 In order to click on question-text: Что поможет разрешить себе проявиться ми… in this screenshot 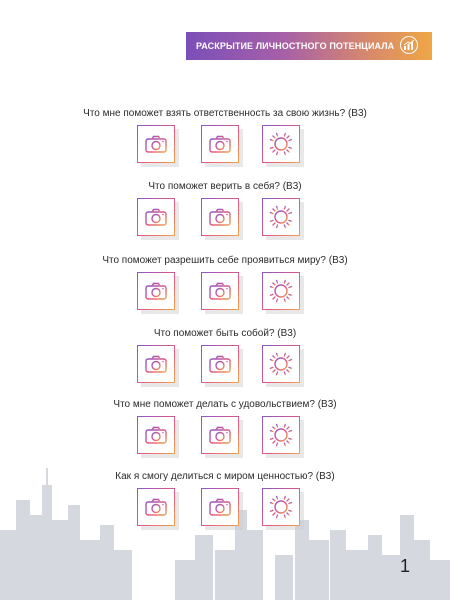, I will do `click(225, 260)`.